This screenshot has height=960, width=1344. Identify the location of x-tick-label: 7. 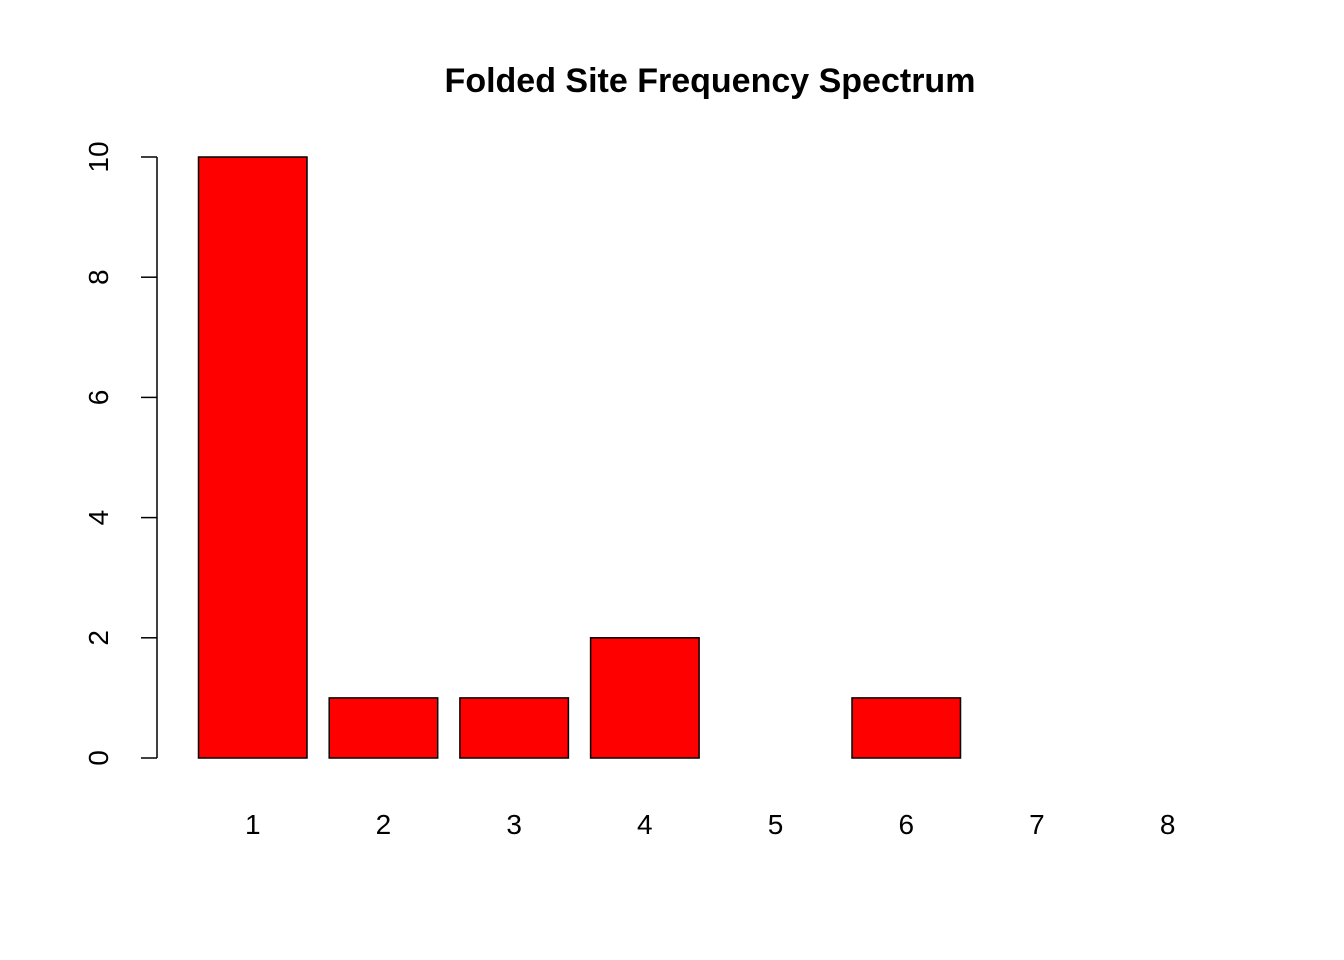
(1037, 824).